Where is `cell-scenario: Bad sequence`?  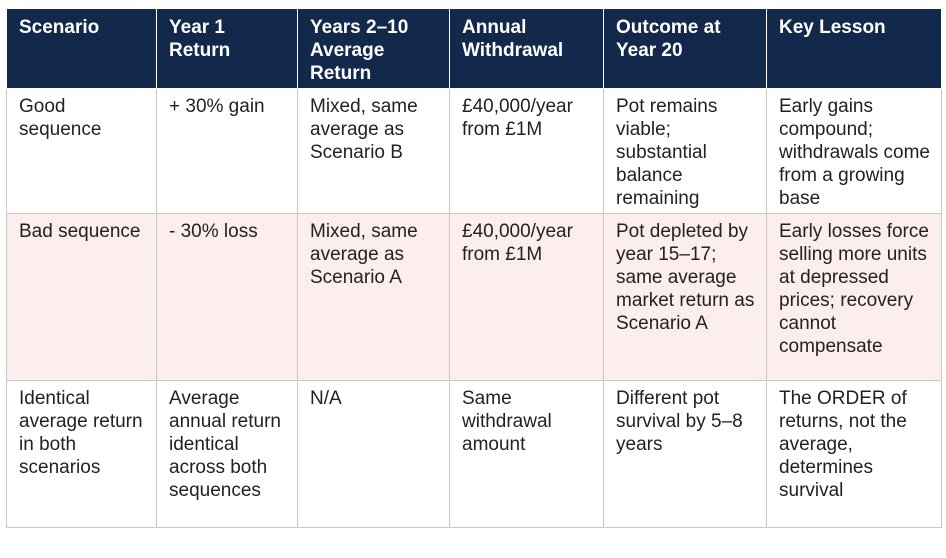 cell-scenario: Bad sequence is located at coordinates (81, 297).